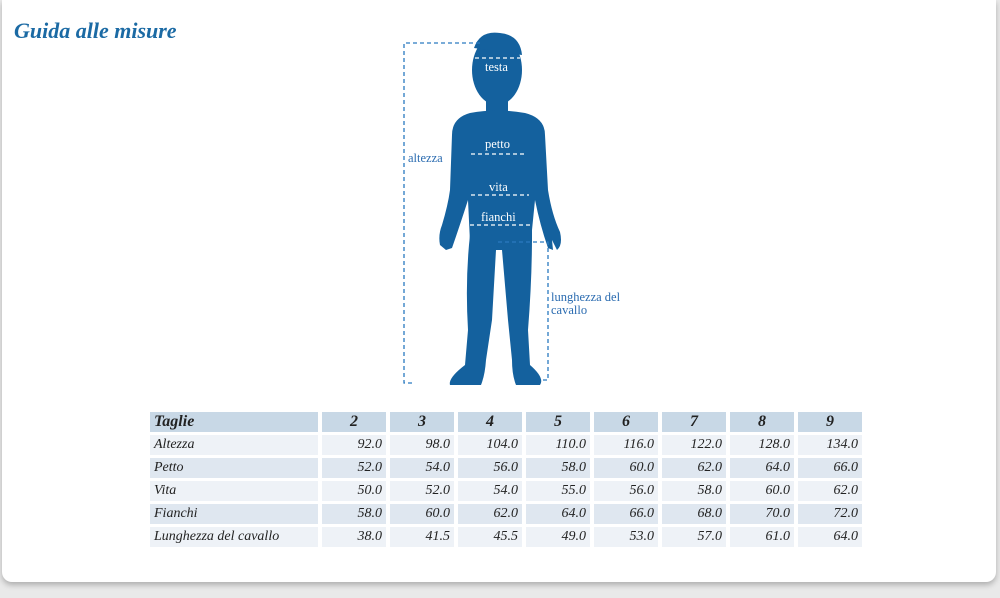  I want to click on table-cell: 98.0, so click(422, 445).